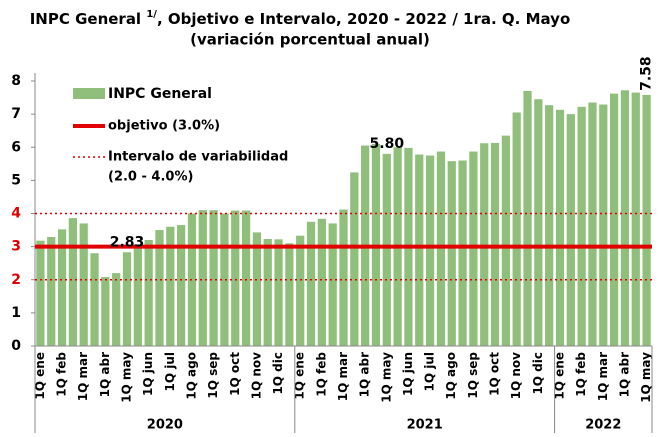  I want to click on legend-label: objetivo (3.0%), so click(164, 126).